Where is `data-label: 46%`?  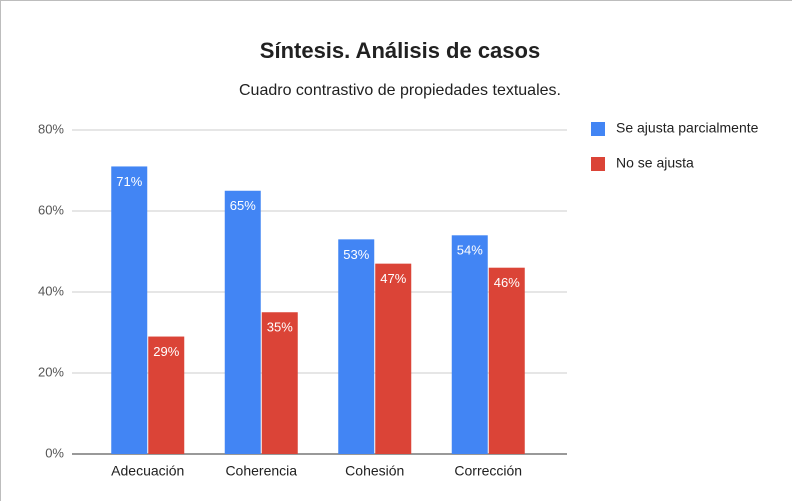
data-label: 46% is located at coordinates (507, 282).